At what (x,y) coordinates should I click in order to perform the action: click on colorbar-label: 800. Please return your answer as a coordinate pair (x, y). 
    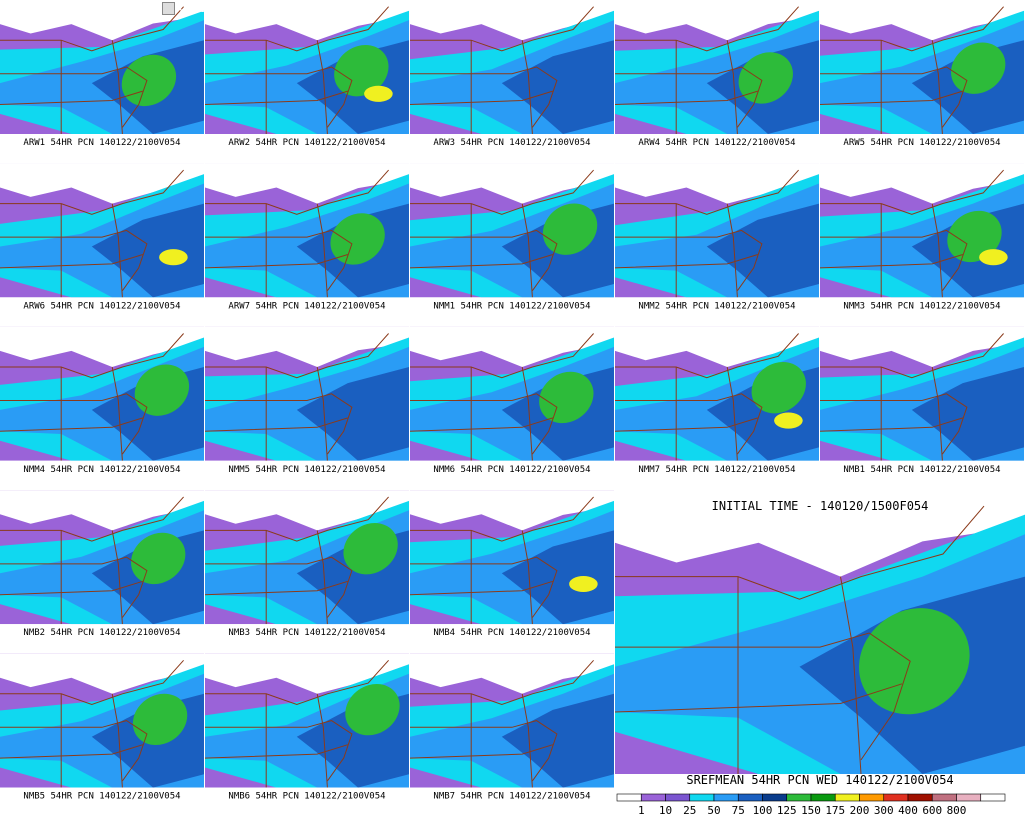
    Looking at the image, I should click on (957, 810).